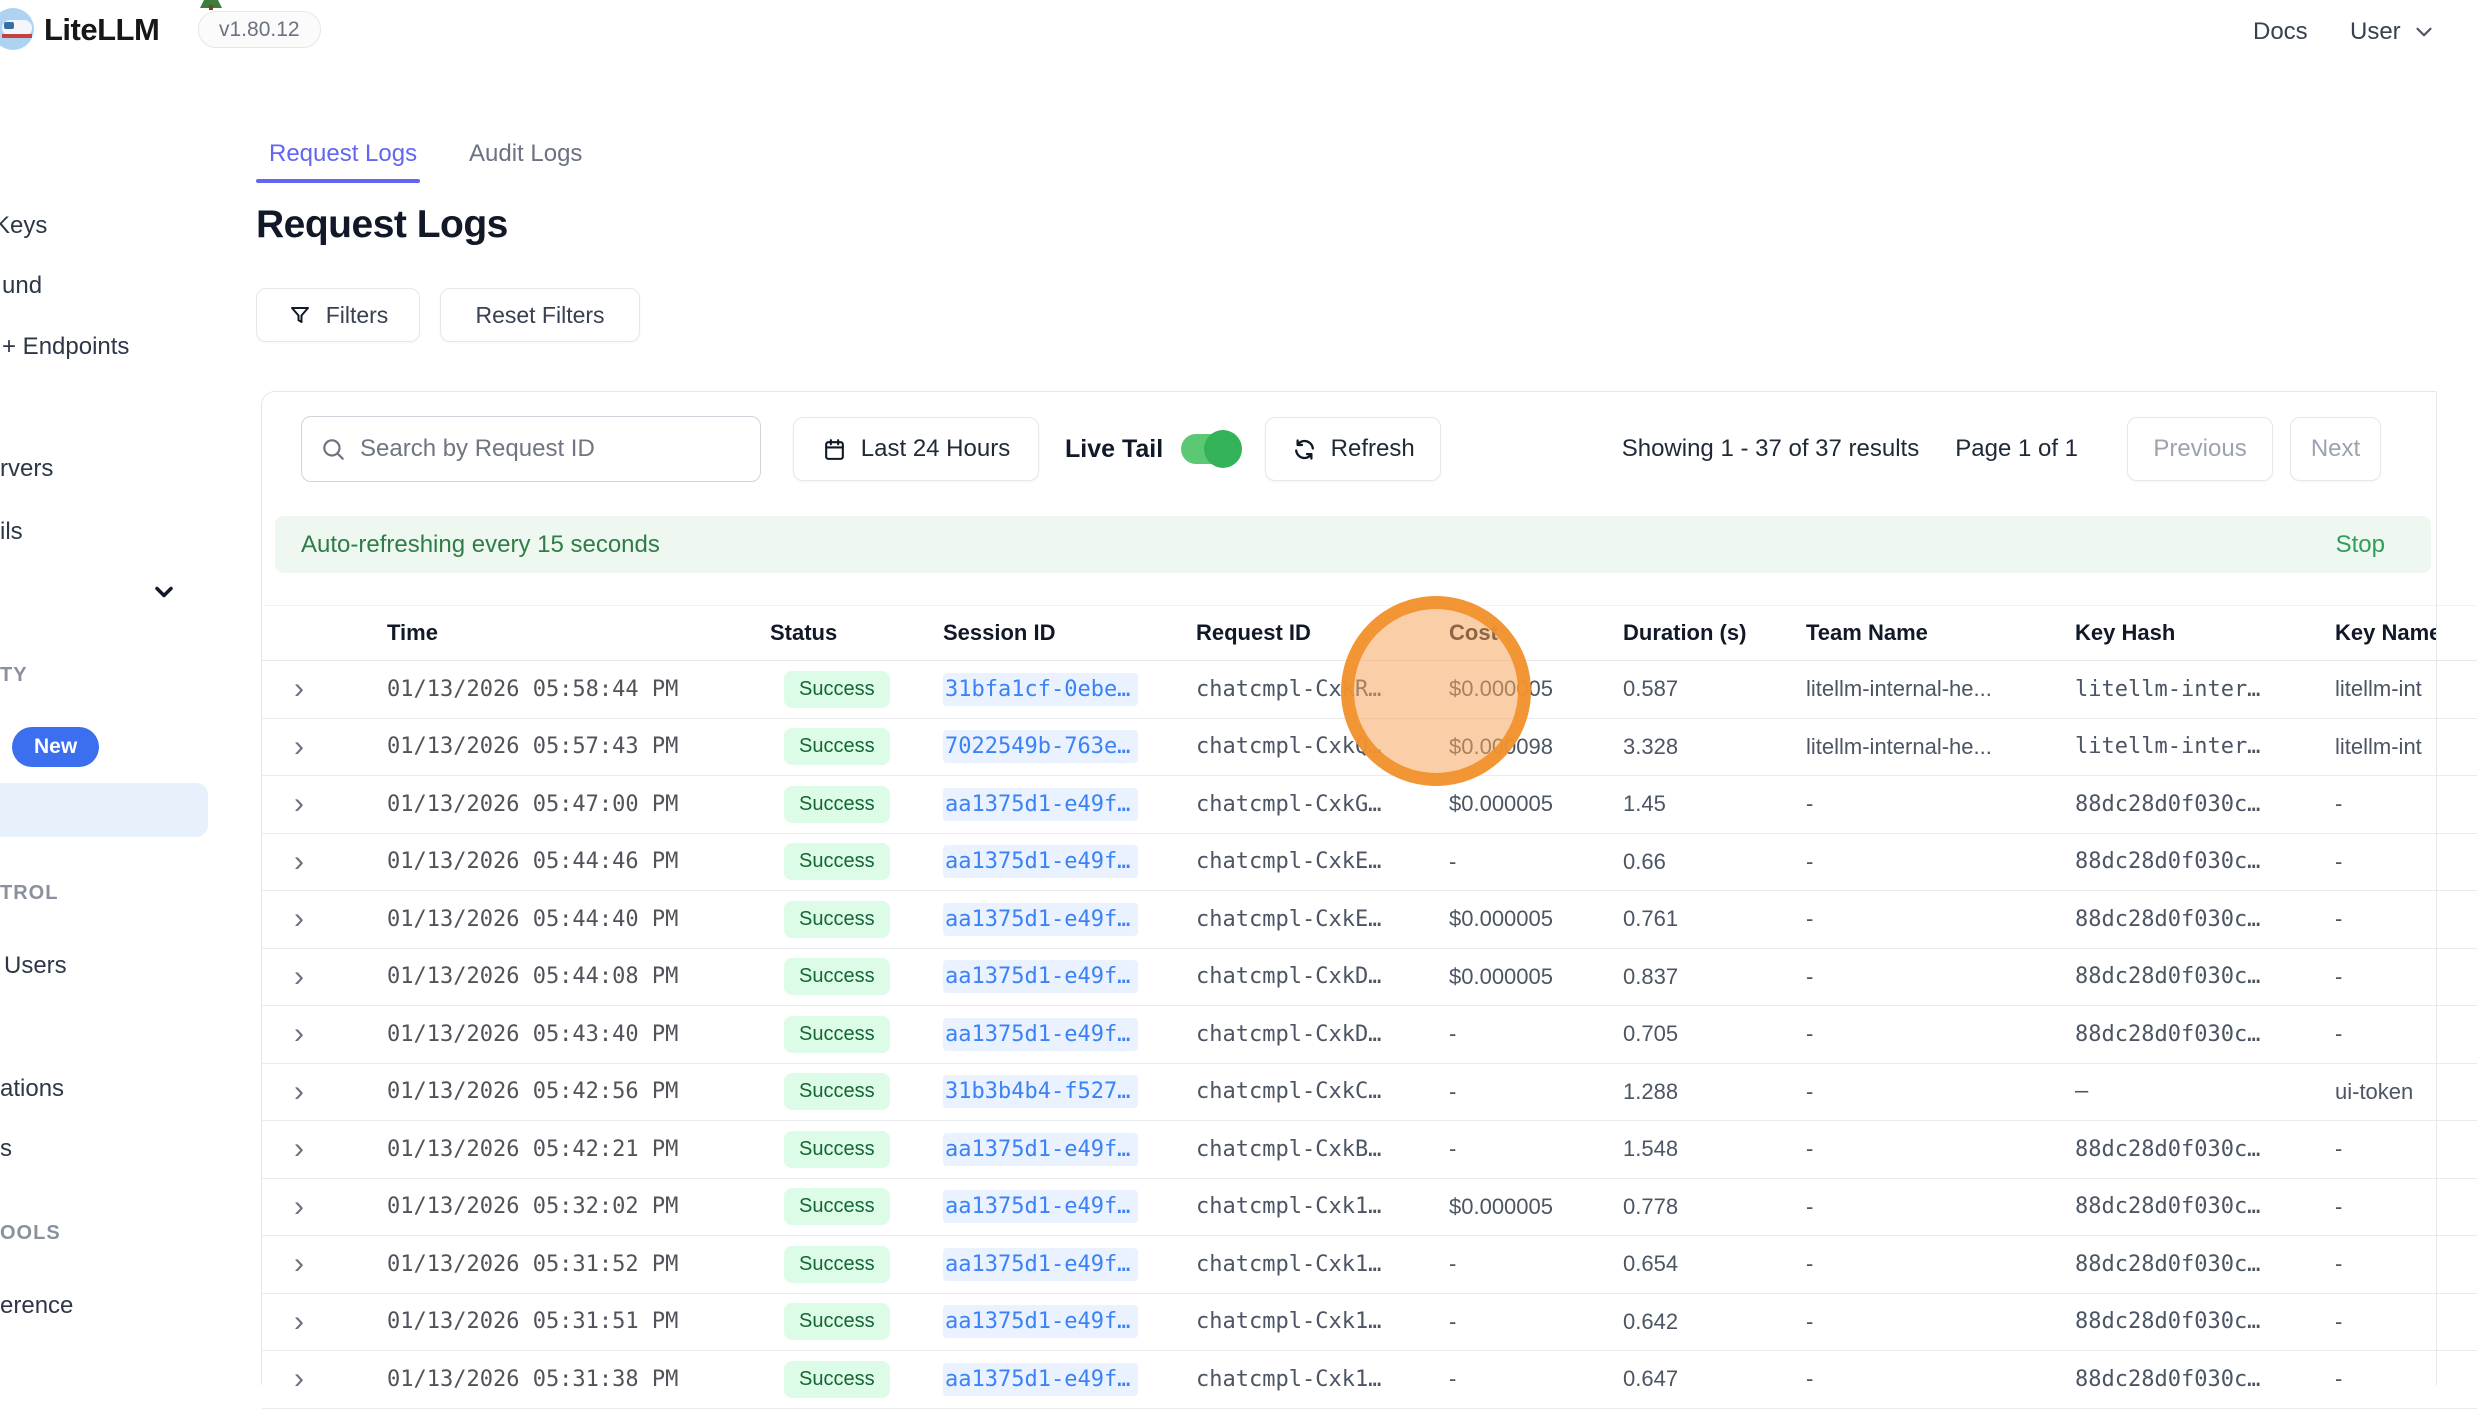 The width and height of the screenshot is (2477, 1409). What do you see at coordinates (935, 448) in the screenshot?
I see `time-range-label: Last 24 Hours` at bounding box center [935, 448].